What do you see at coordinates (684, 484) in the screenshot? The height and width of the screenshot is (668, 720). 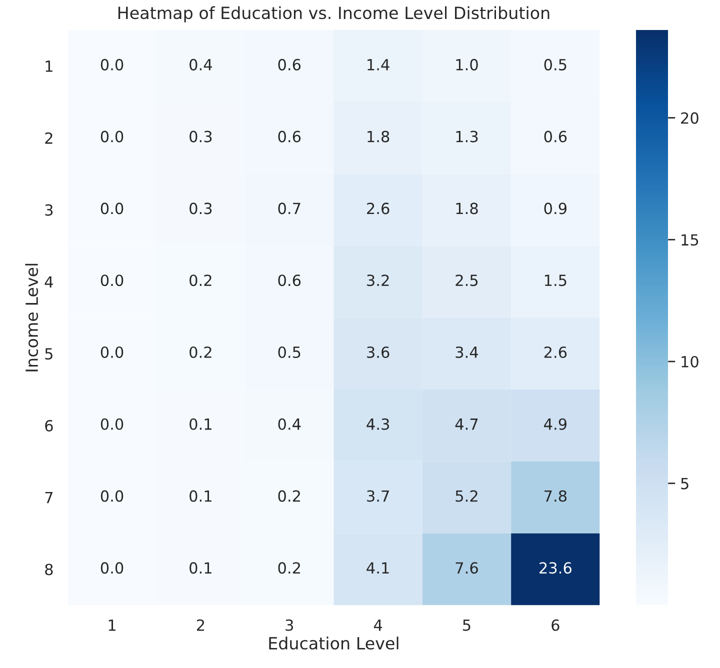 I see `color-bar-label: 5` at bounding box center [684, 484].